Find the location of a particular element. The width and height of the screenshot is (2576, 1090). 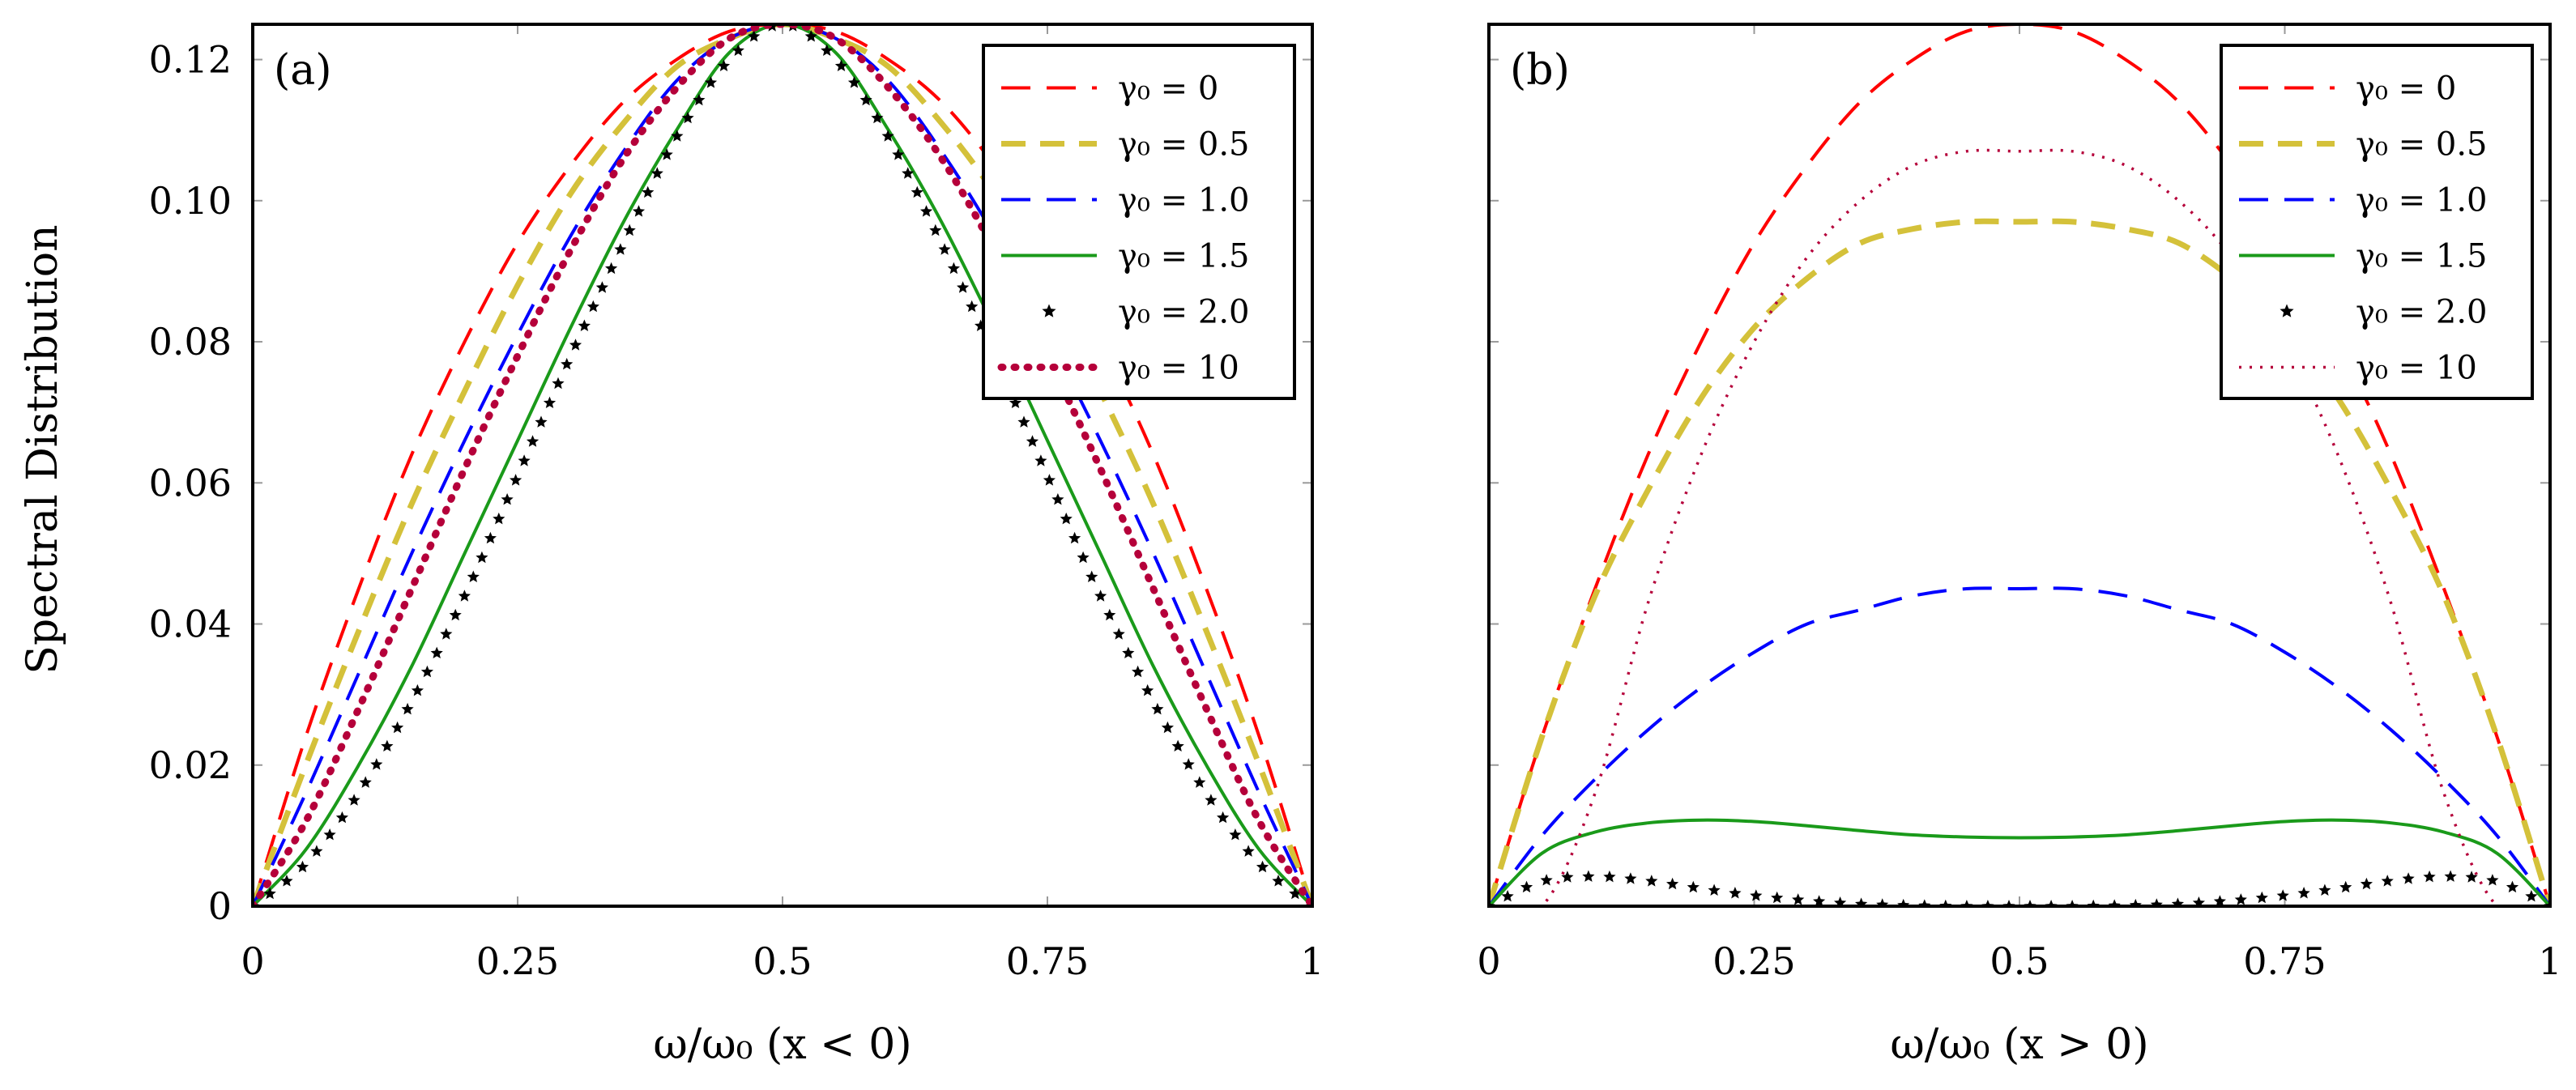

x-tick-label: 1 is located at coordinates (2549, 961).